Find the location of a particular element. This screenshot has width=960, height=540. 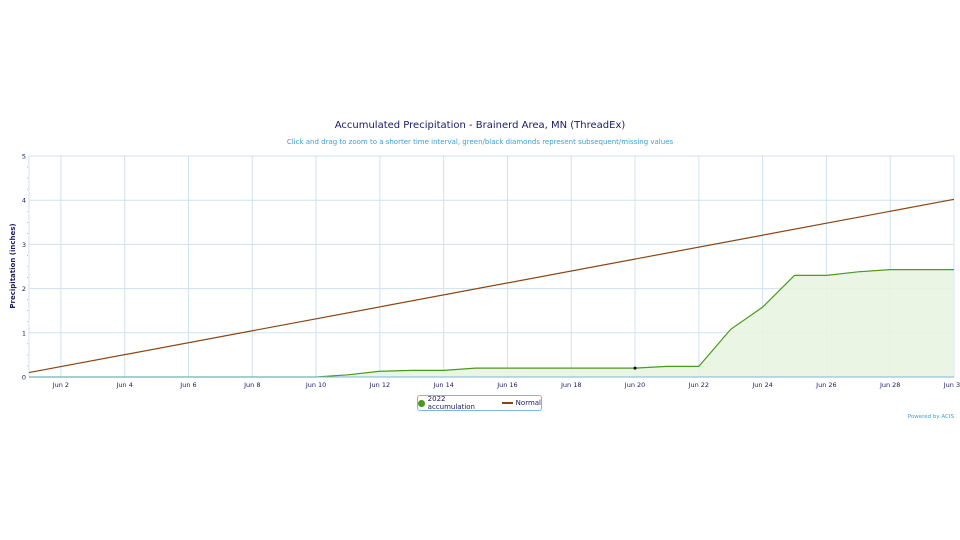

x-tick-label: Jun 16 is located at coordinates (507, 385).